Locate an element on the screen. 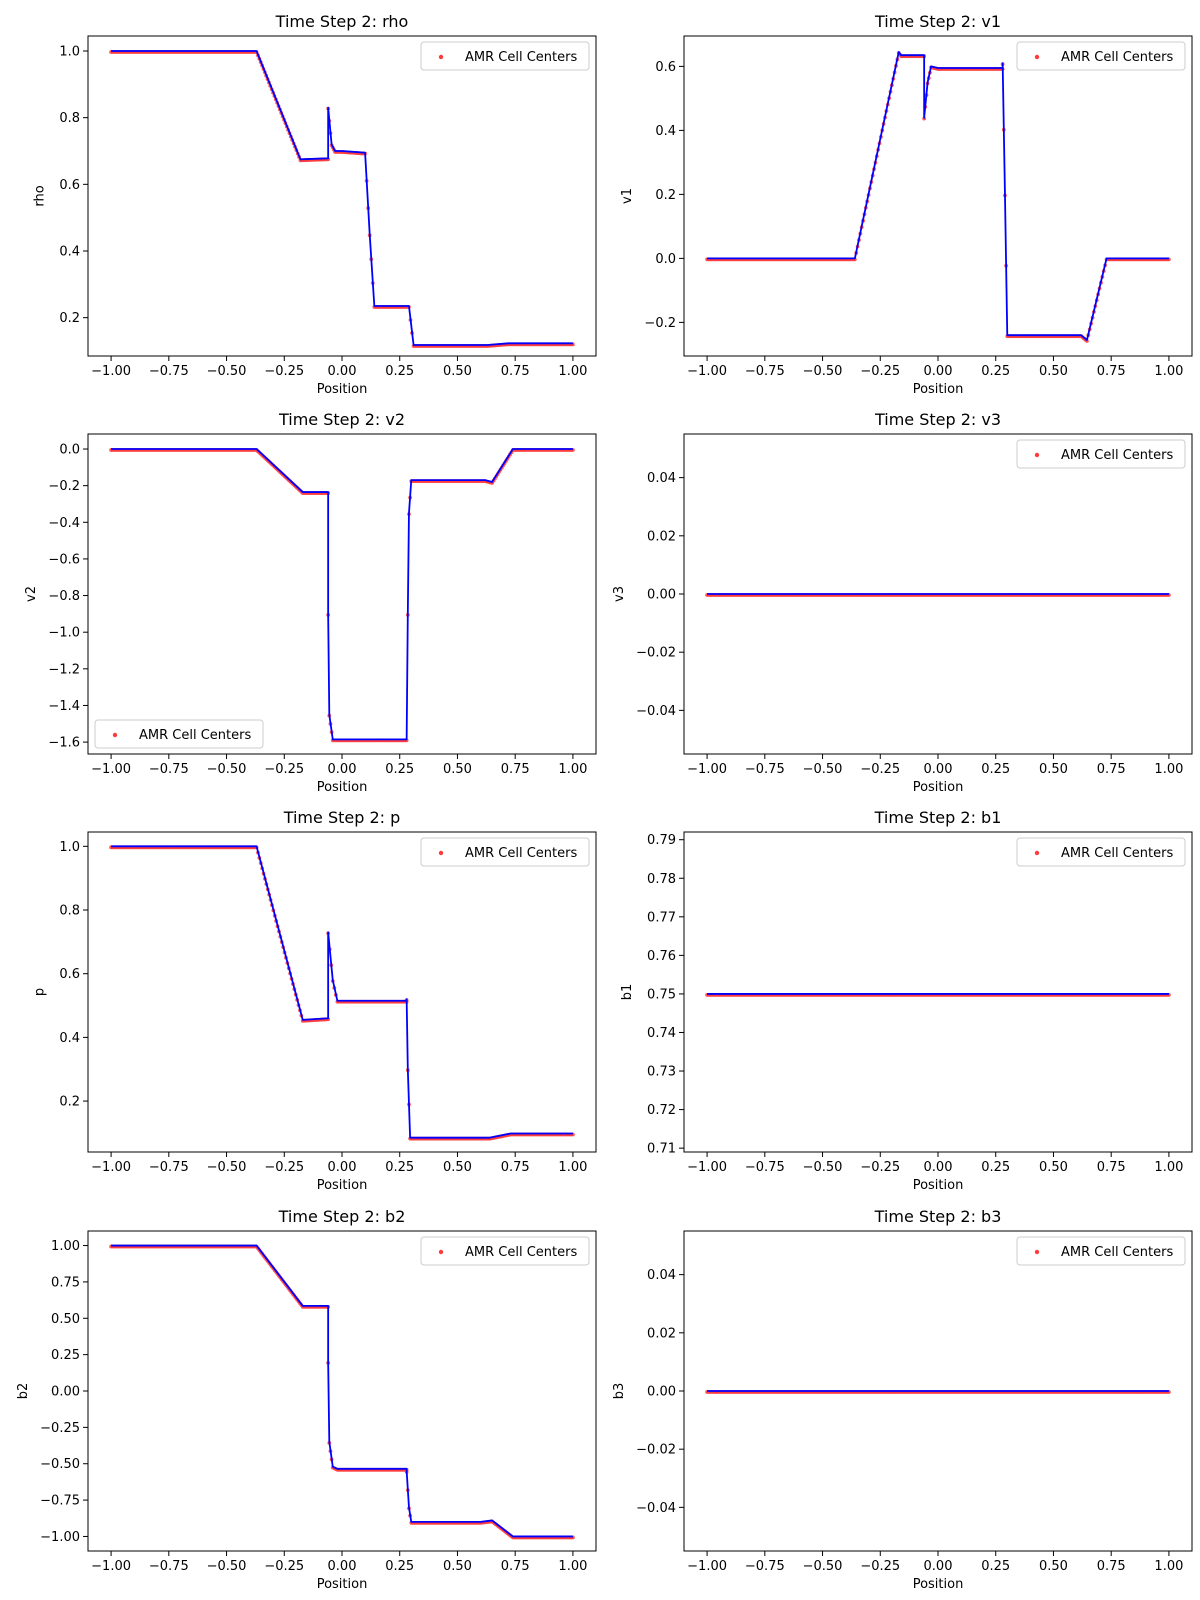  chart-v2-xlabel: Position is located at coordinates (342, 787).